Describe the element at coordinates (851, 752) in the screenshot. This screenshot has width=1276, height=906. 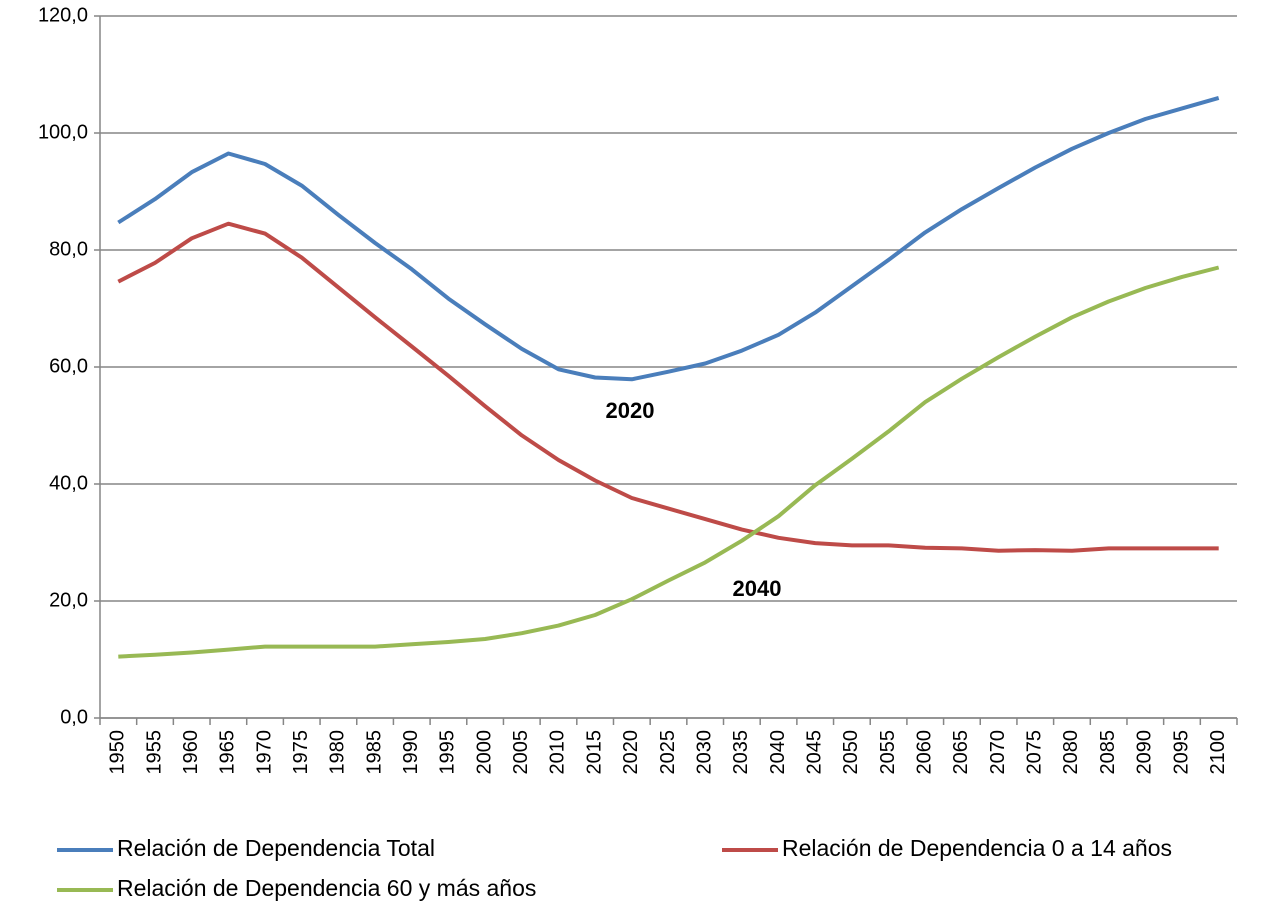
I see `x-tick-label: 2050` at that location.